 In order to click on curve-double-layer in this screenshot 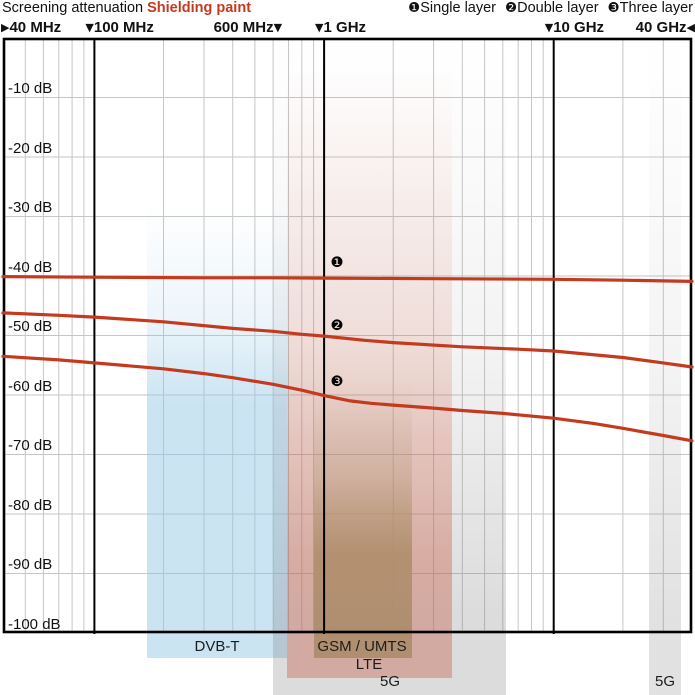, I will do `click(347, 340)`.